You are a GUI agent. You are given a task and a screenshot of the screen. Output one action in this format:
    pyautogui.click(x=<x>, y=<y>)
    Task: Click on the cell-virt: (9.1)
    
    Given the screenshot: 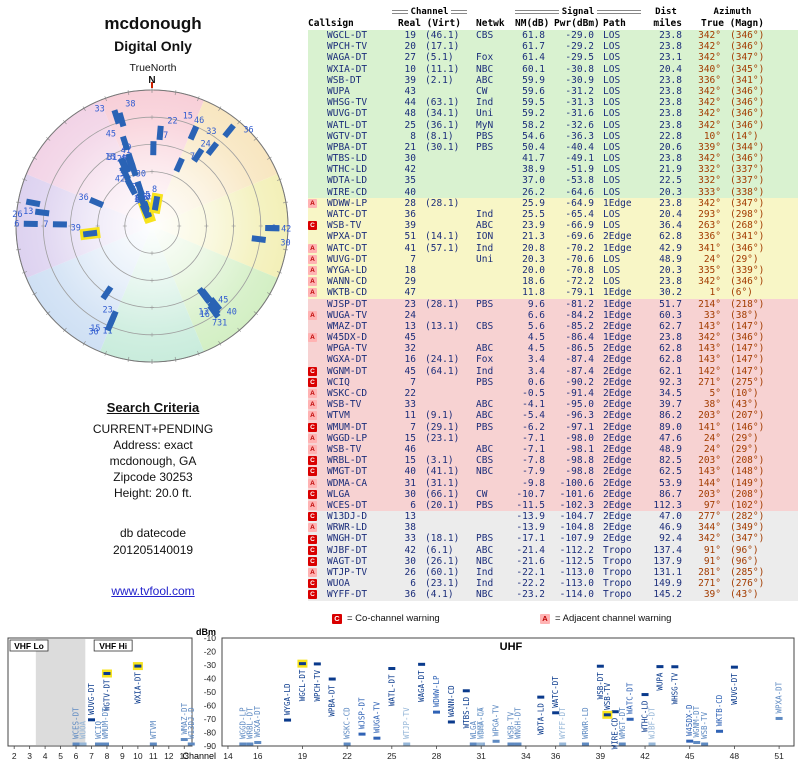 What is the action you would take?
    pyautogui.click(x=439, y=416)
    